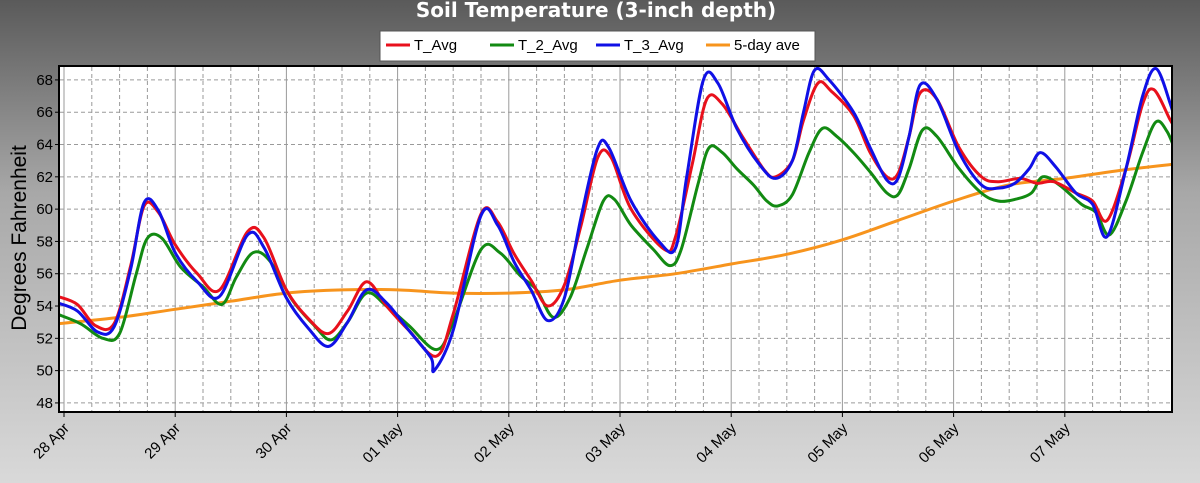 The height and width of the screenshot is (483, 1200). Describe the element at coordinates (162, 441) in the screenshot. I see `xtick-label: 29 Apr` at that location.